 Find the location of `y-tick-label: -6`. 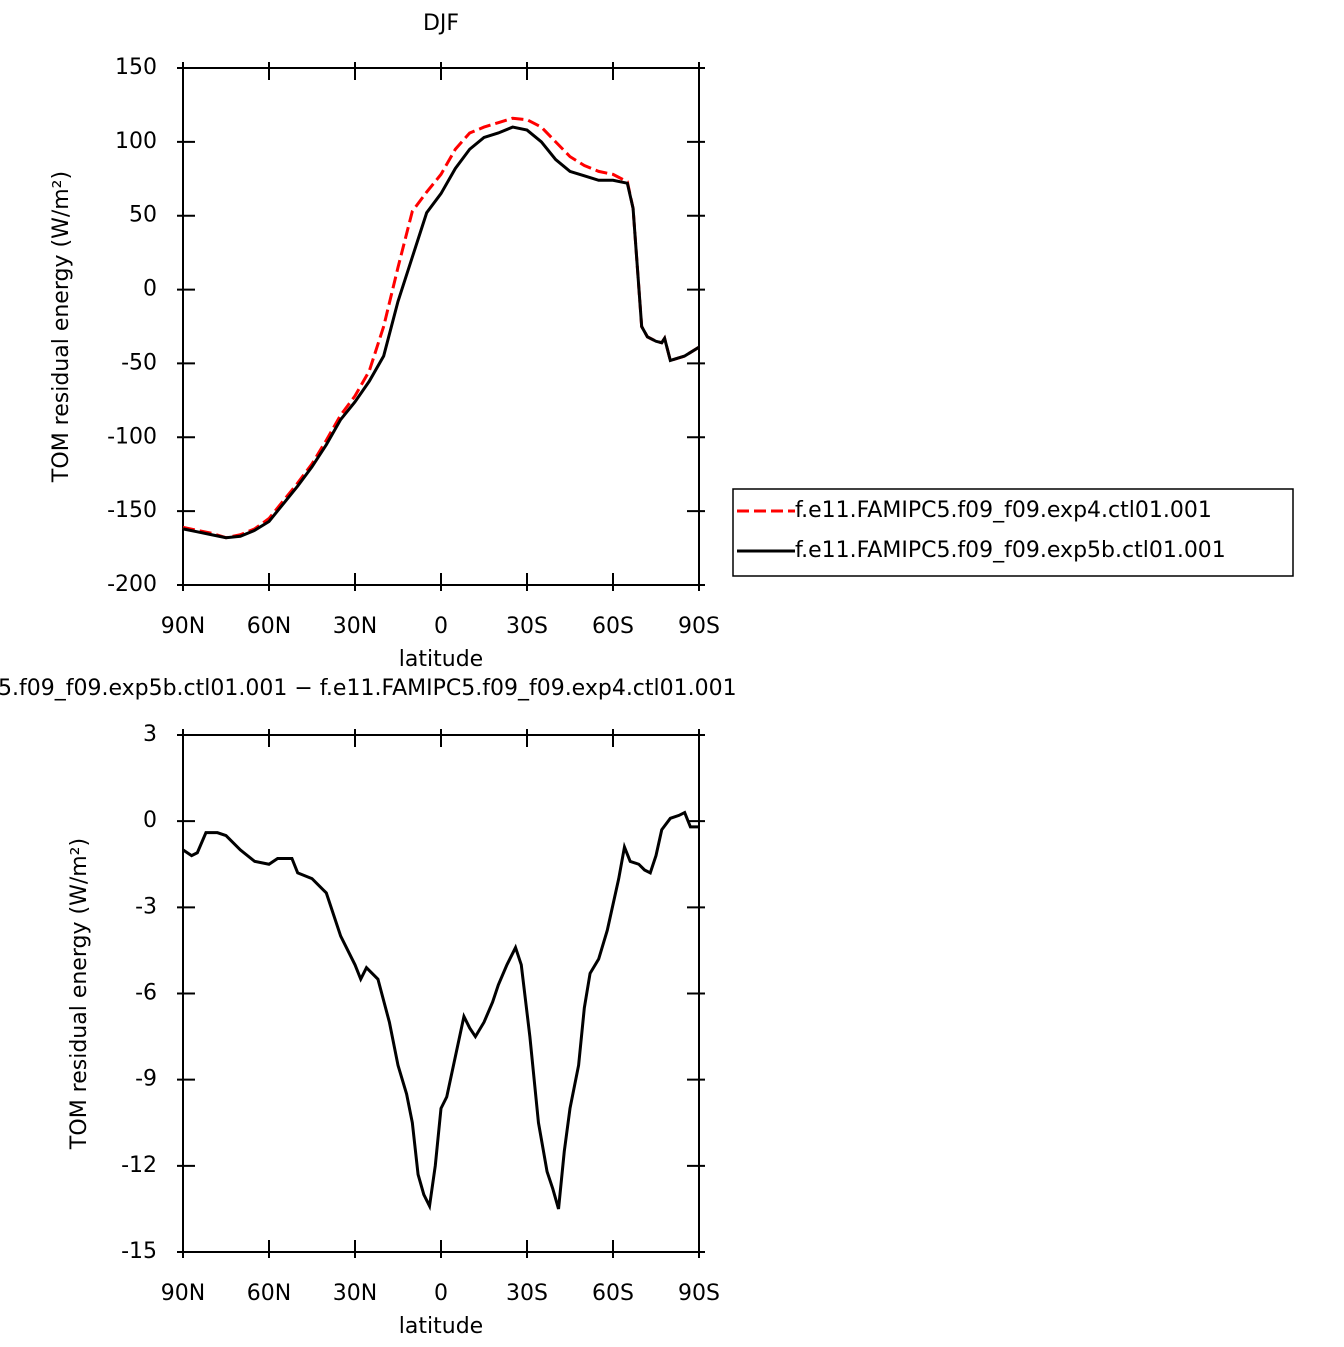

y-tick-label: -6 is located at coordinates (146, 993).